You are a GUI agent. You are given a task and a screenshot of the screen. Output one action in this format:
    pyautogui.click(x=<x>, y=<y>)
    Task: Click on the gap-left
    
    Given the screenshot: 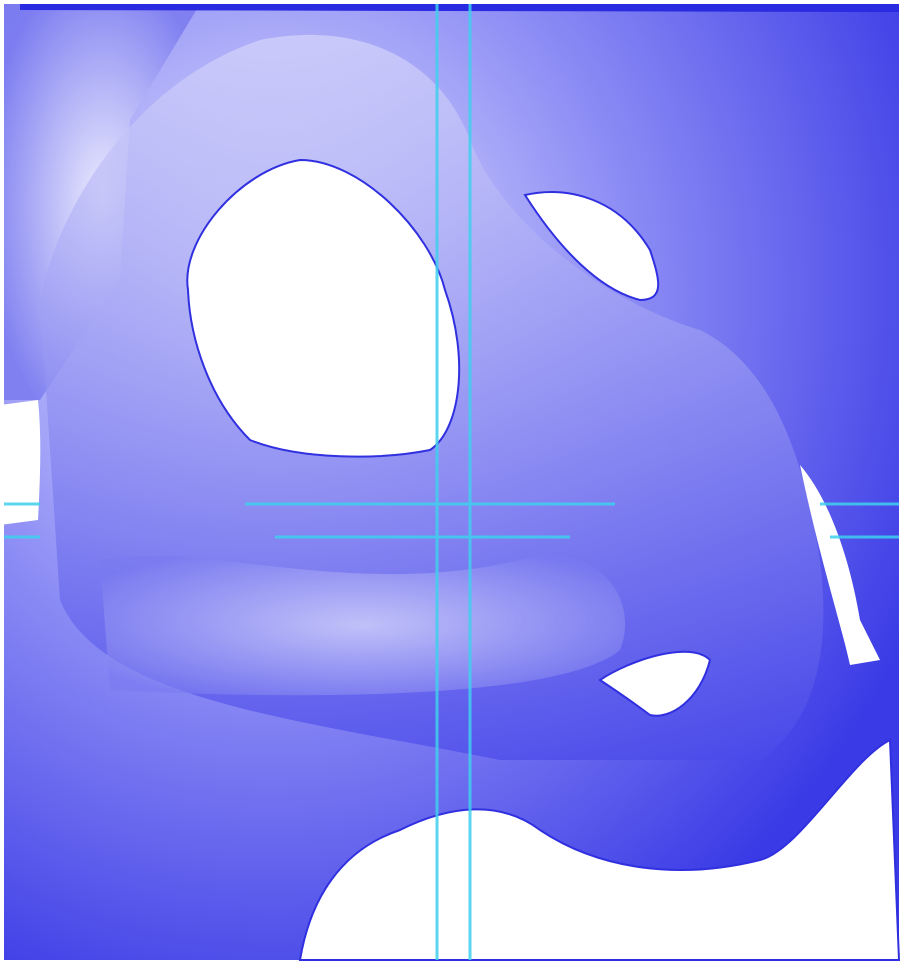 What is the action you would take?
    pyautogui.click(x=20, y=462)
    